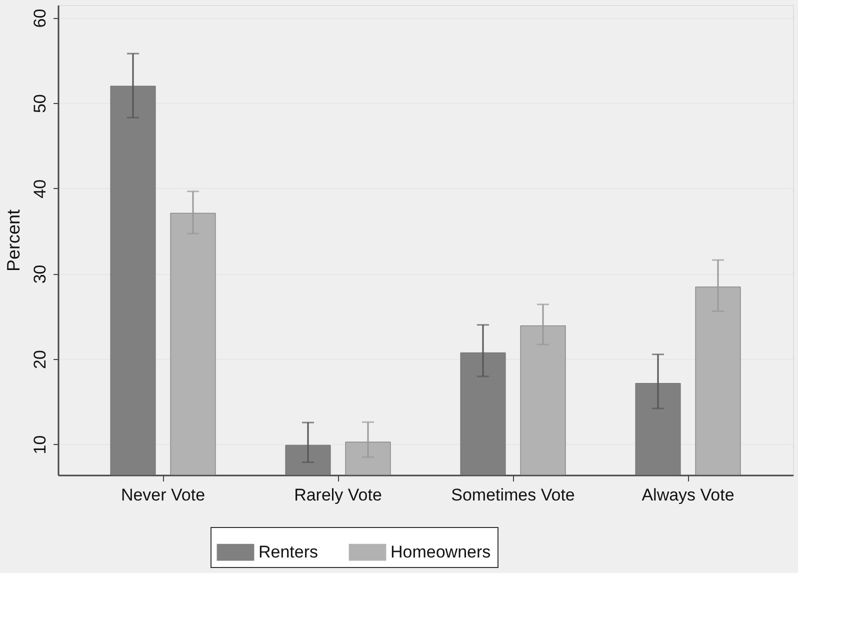  Describe the element at coordinates (40, 444) in the screenshot. I see `y-tick-label: 10` at that location.